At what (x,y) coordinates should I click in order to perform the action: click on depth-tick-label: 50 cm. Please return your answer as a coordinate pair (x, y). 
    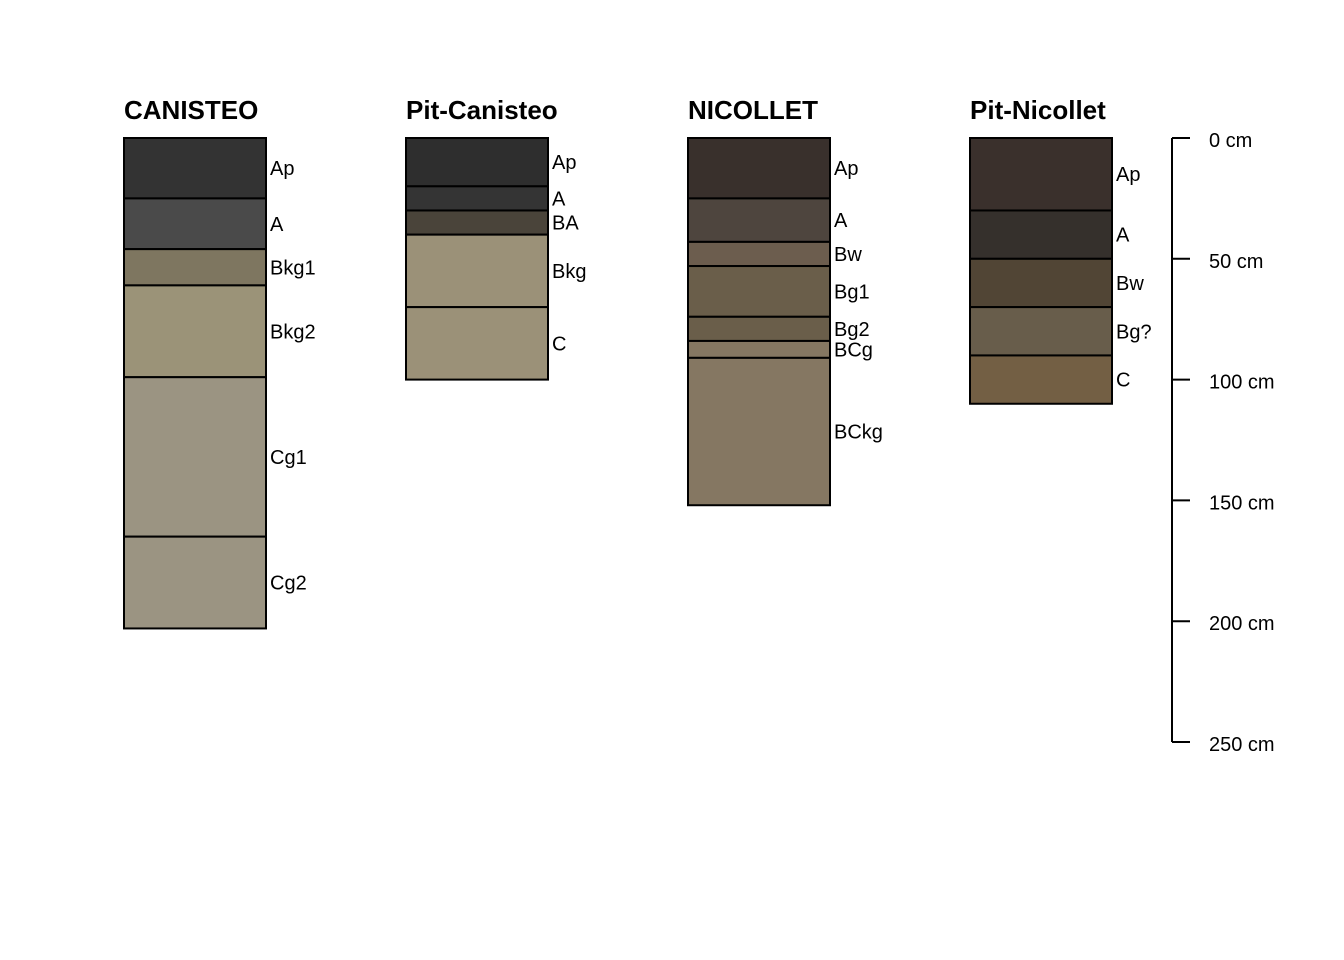
    Looking at the image, I should click on (1236, 262).